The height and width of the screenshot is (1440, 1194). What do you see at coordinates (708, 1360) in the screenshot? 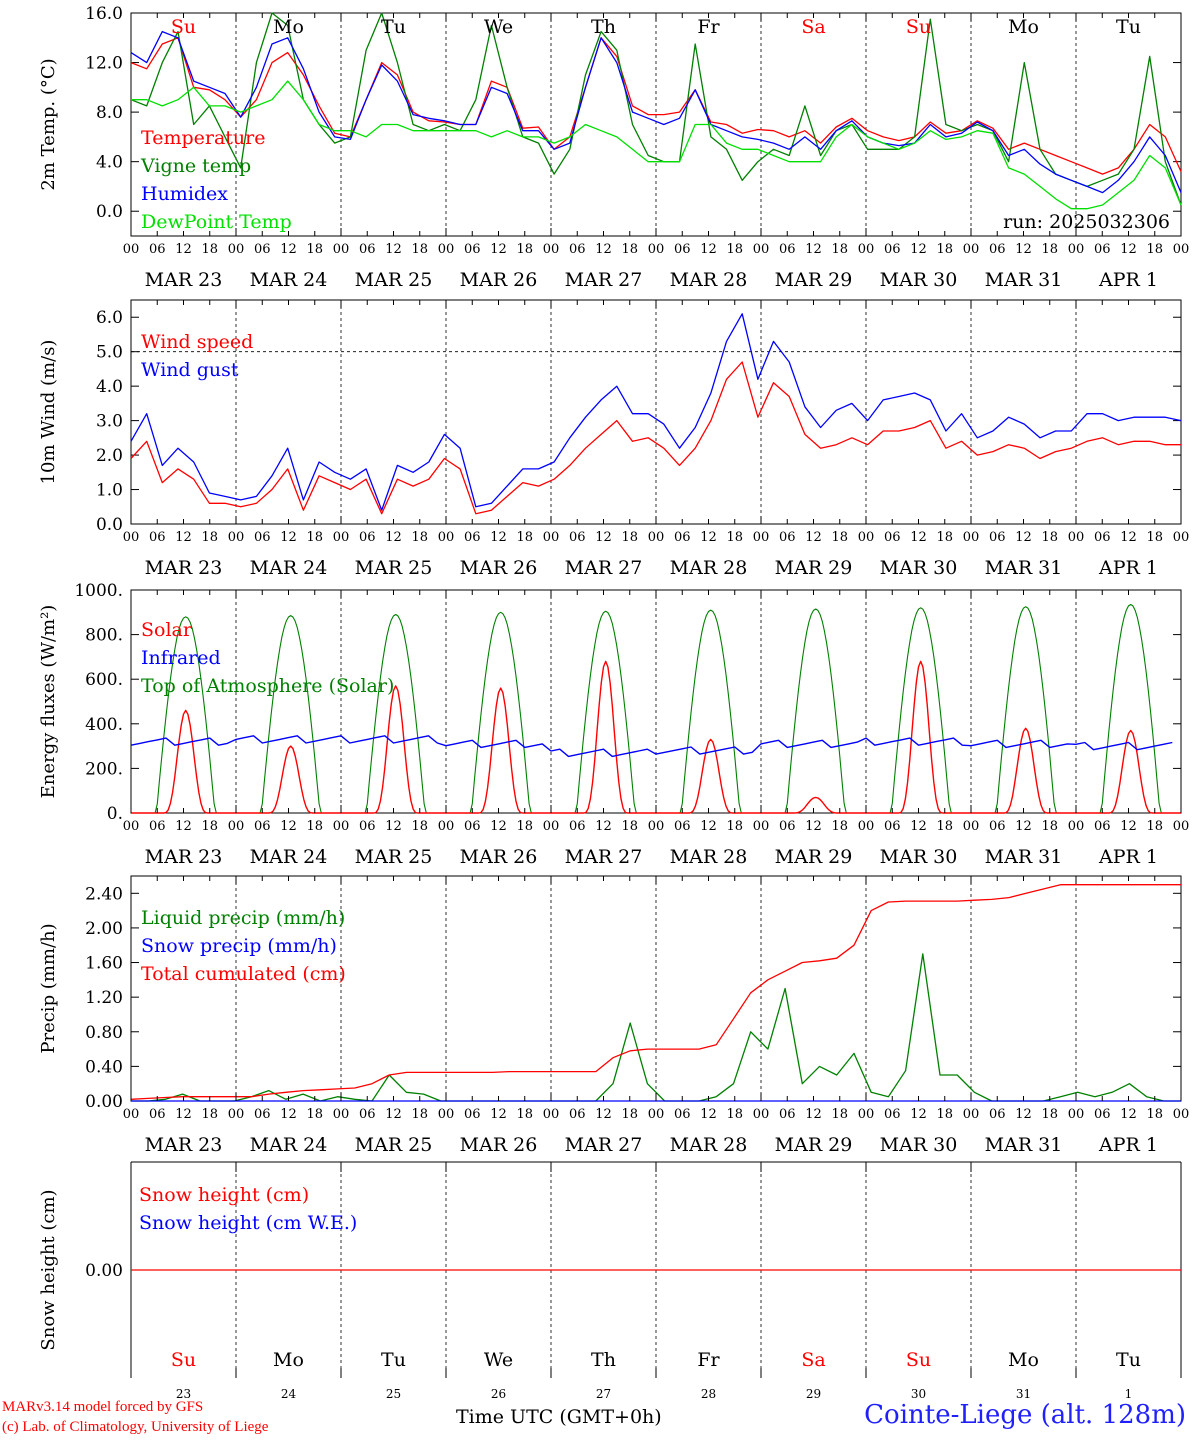
I see `snow-day-label: Fr` at bounding box center [708, 1360].